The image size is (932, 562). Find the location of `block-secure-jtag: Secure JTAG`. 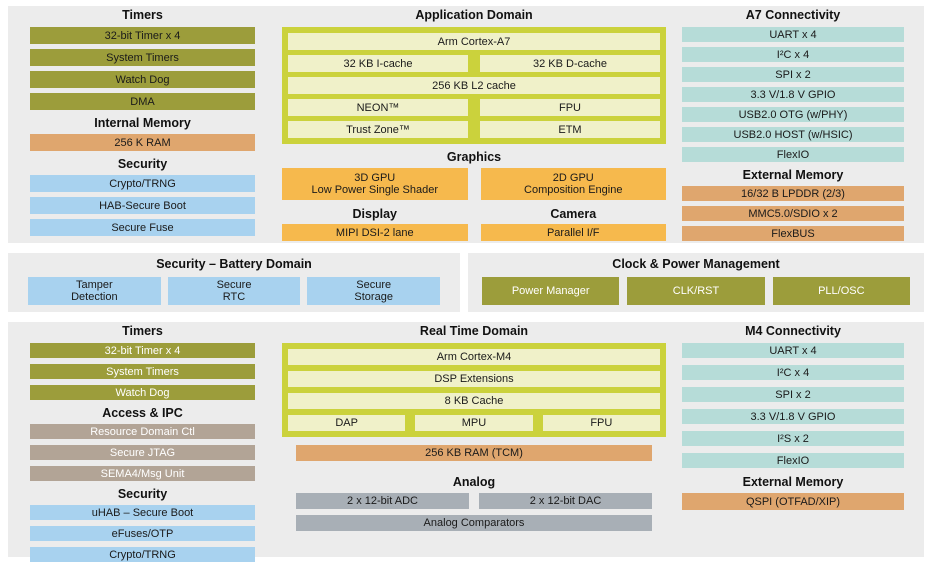

block-secure-jtag: Secure JTAG is located at coordinates (142, 452).